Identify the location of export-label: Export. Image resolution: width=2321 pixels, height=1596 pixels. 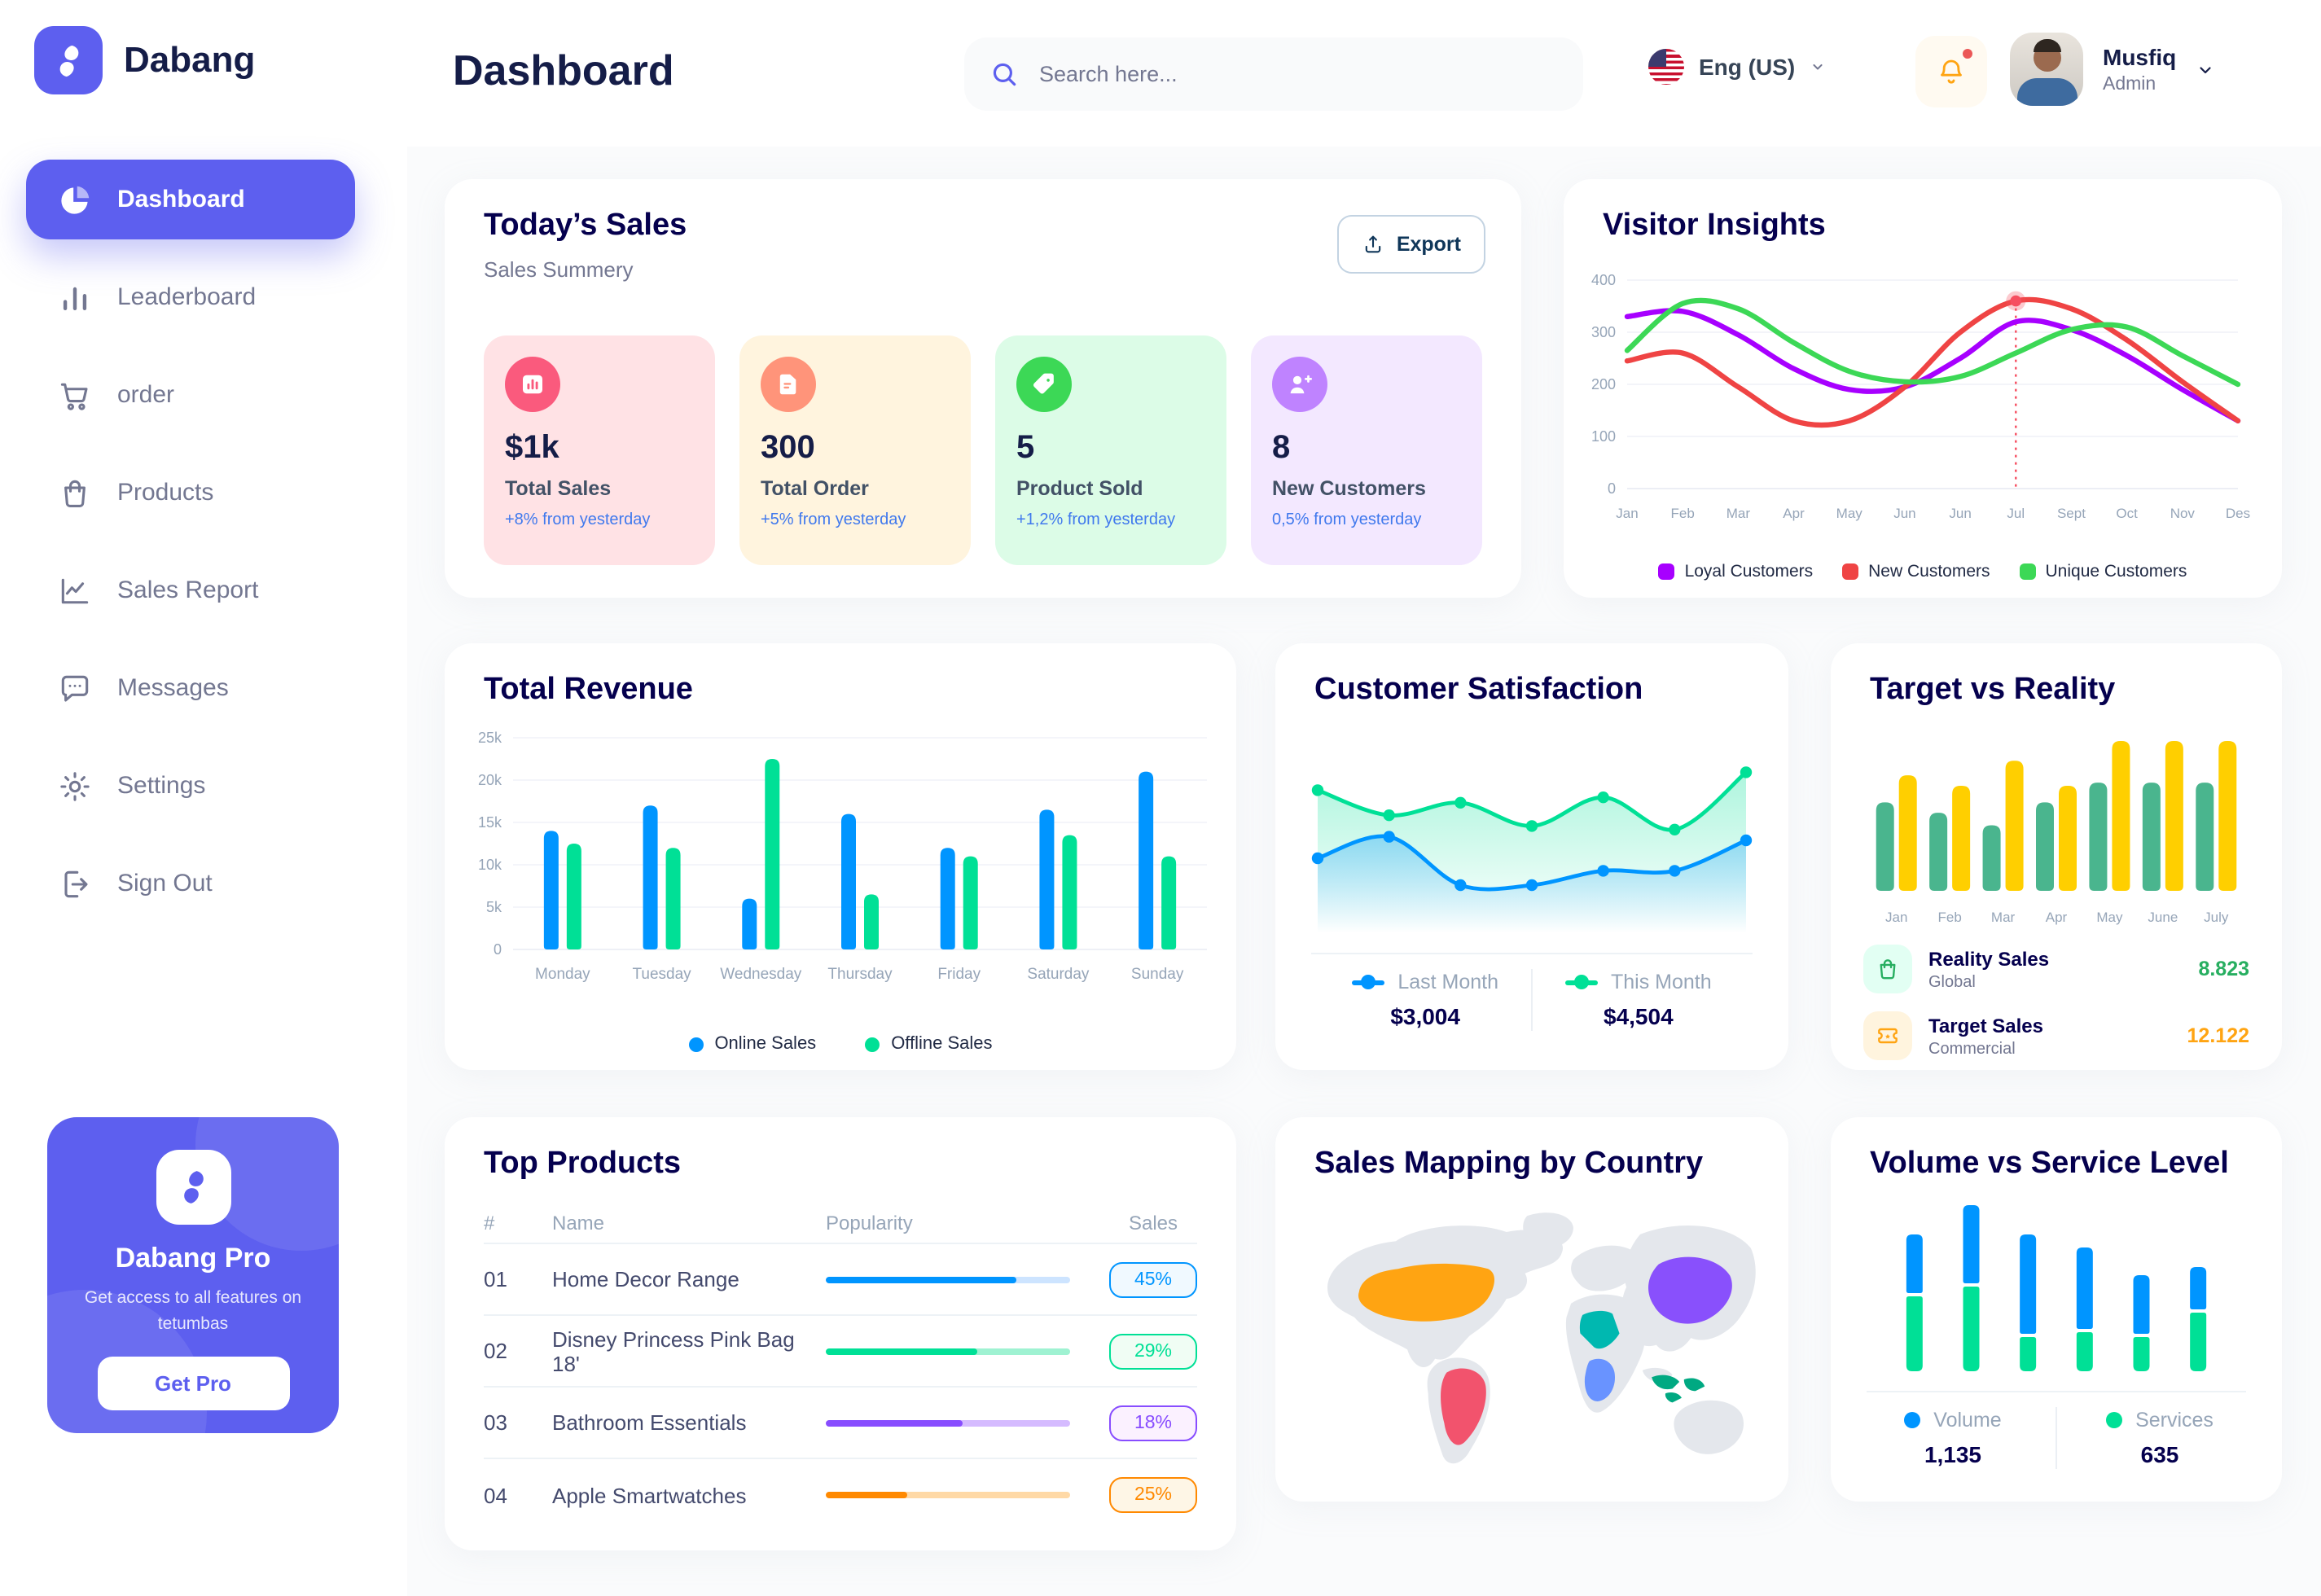
(1428, 245).